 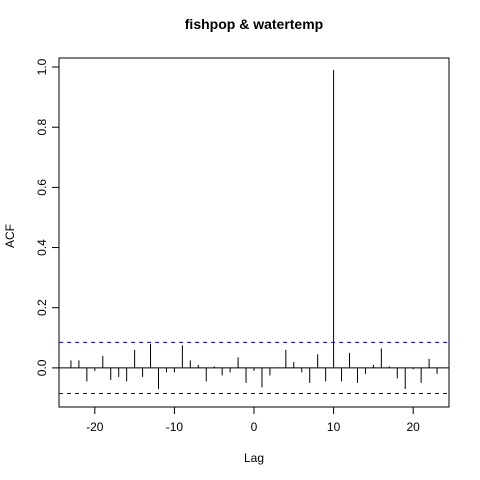 I want to click on y-axis: 0.0 0.2 0.4 0.6 0.8 1.0, so click(x=47, y=217).